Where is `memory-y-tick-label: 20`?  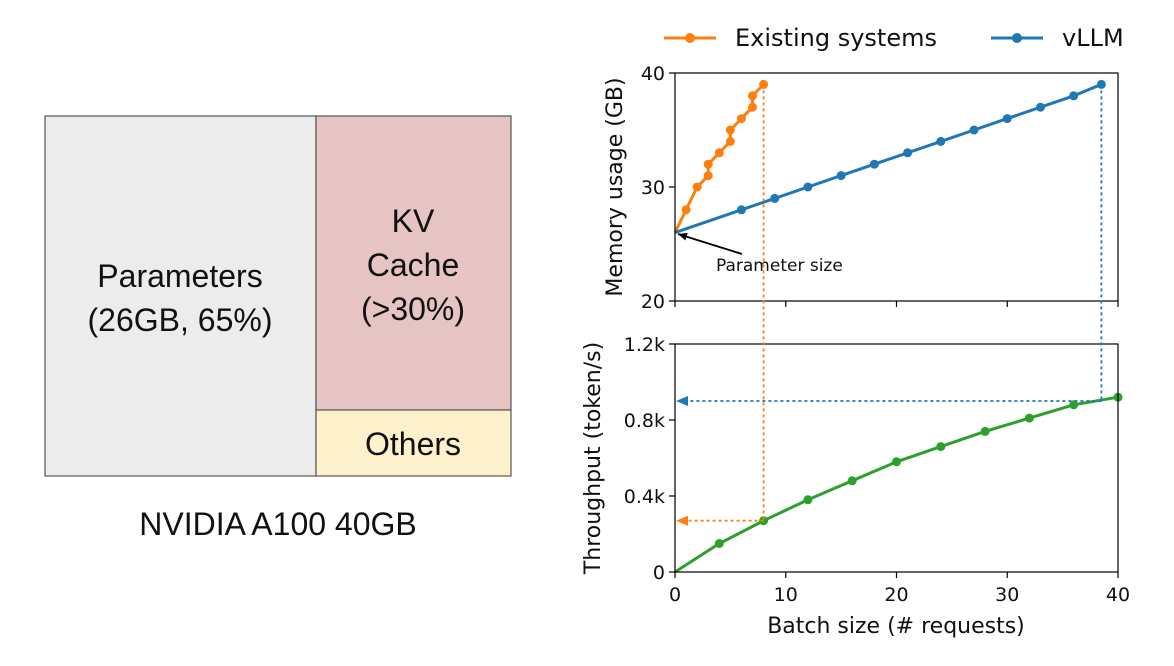 memory-y-tick-label: 20 is located at coordinates (653, 302).